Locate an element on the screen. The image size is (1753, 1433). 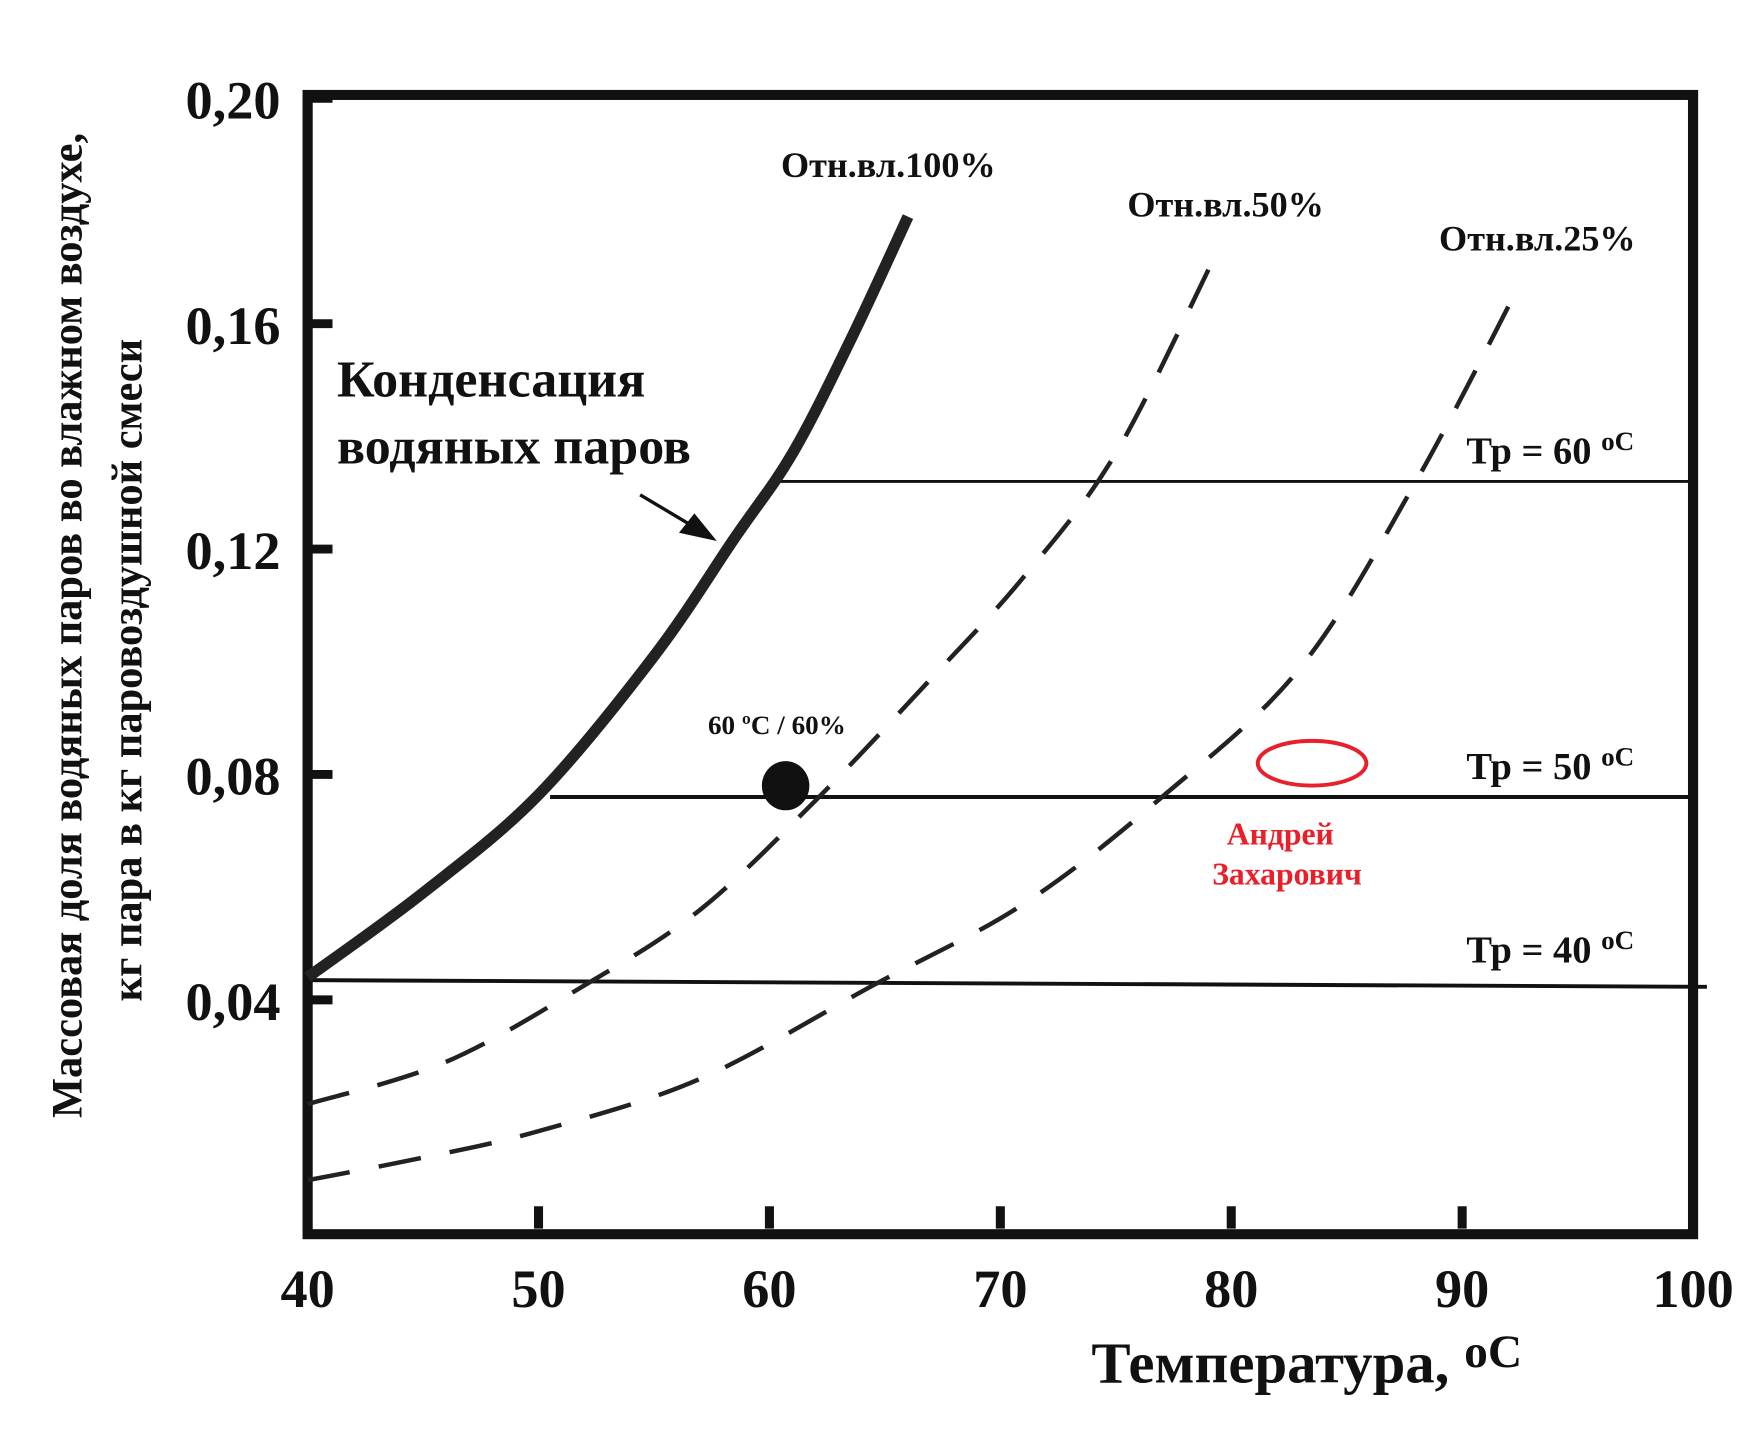
y-tick-label: 0,08 is located at coordinates (233, 777).